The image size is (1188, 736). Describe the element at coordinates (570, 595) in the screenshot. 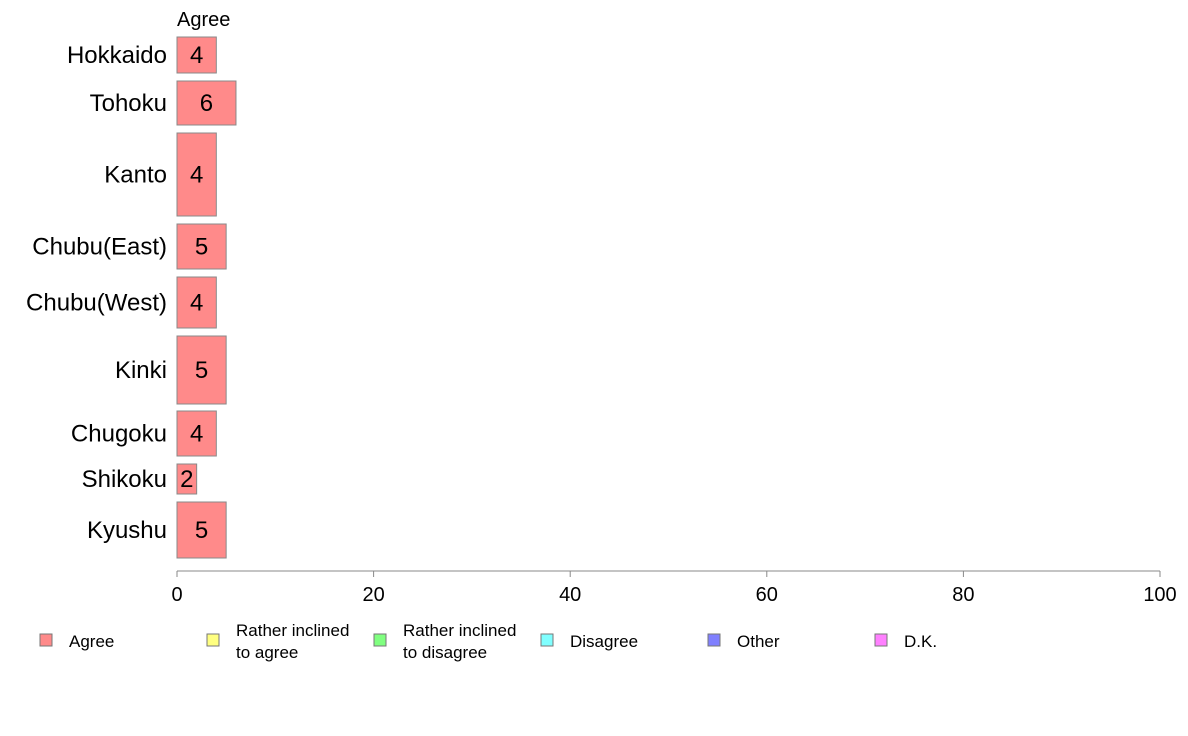

I see `x-tick-label: 40` at that location.